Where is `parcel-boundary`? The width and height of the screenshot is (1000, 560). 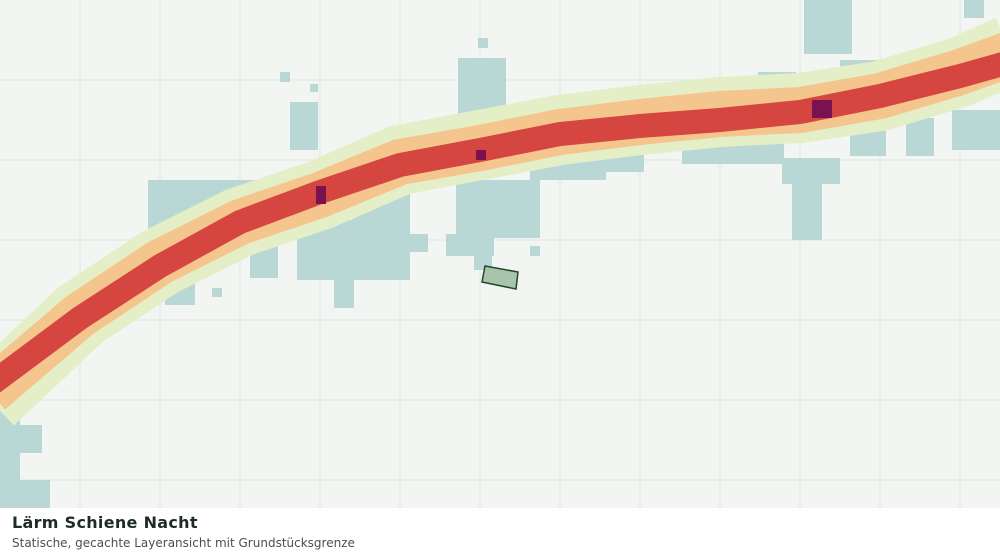
parcel-boundary is located at coordinates (500, 277).